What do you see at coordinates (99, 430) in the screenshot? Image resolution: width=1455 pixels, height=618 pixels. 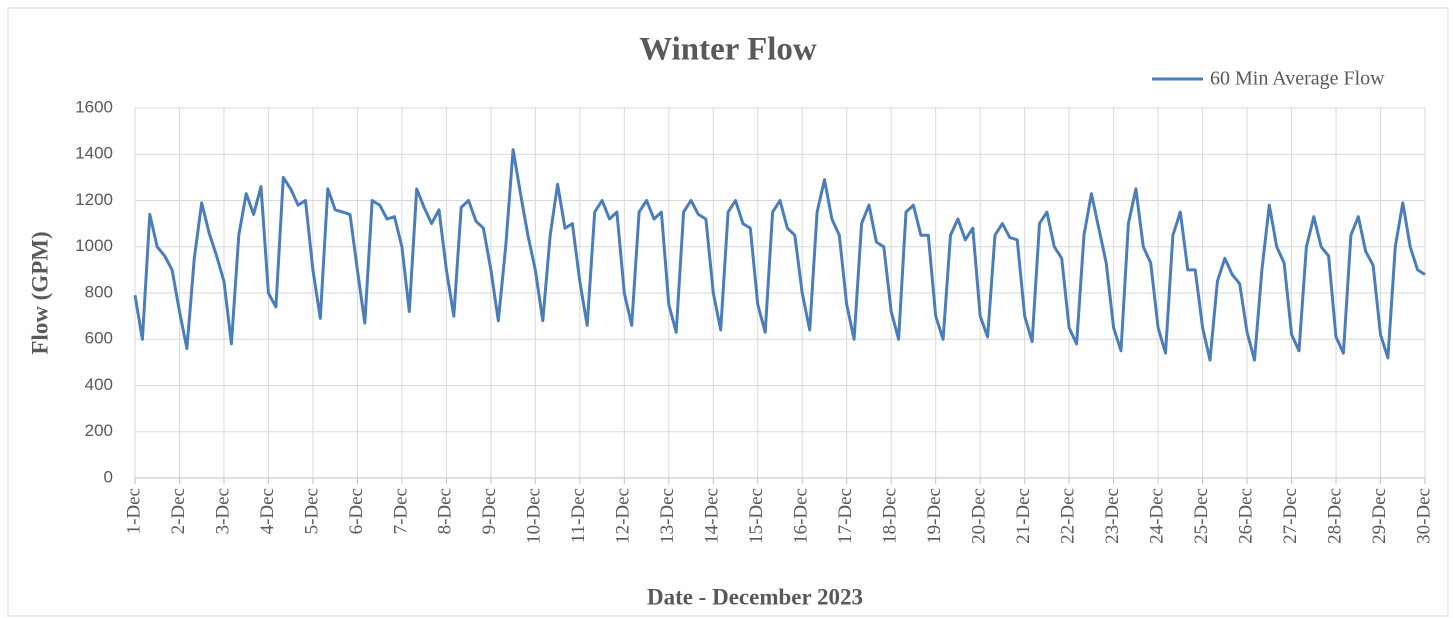 I see `y-tick-label: 200` at bounding box center [99, 430].